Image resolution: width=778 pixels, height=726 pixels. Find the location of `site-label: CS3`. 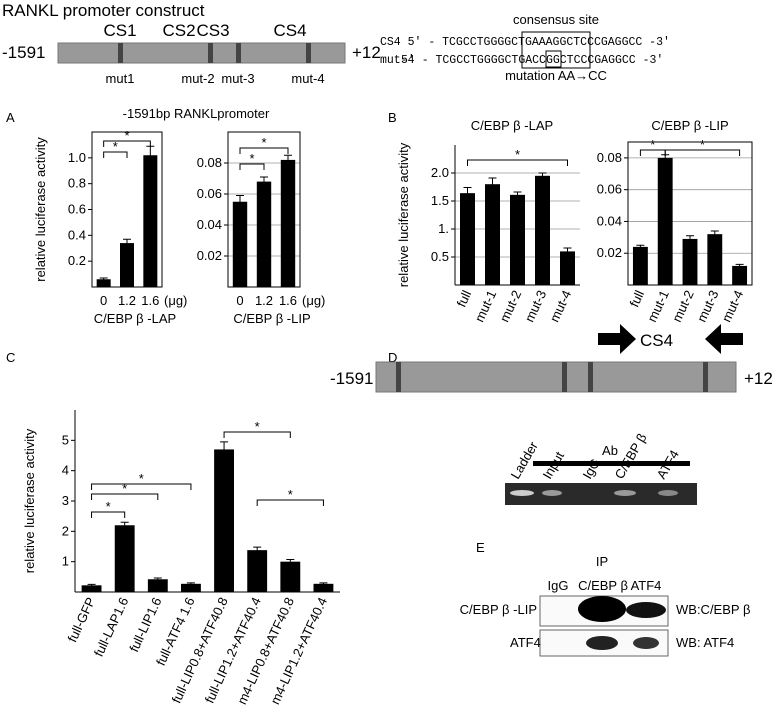

site-label: CS3 is located at coordinates (212, 30).